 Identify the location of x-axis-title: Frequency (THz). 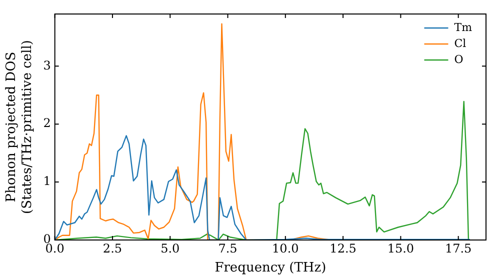
(270, 268).